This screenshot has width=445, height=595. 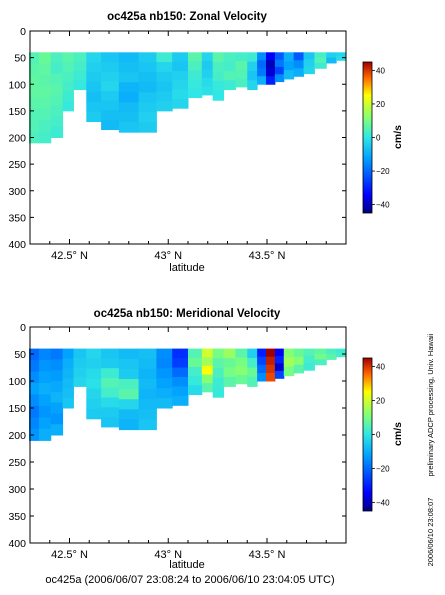 What do you see at coordinates (20, 59) in the screenshot?
I see `y-tick-label: 50` at bounding box center [20, 59].